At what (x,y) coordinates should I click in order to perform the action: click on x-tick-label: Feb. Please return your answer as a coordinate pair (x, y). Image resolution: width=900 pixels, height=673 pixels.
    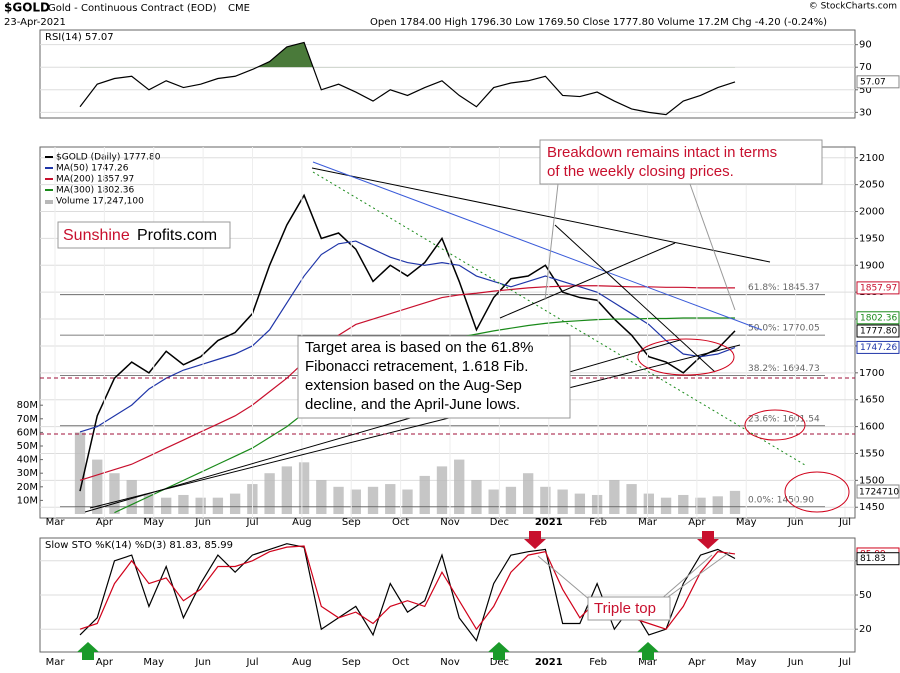
    Looking at the image, I should click on (598, 662).